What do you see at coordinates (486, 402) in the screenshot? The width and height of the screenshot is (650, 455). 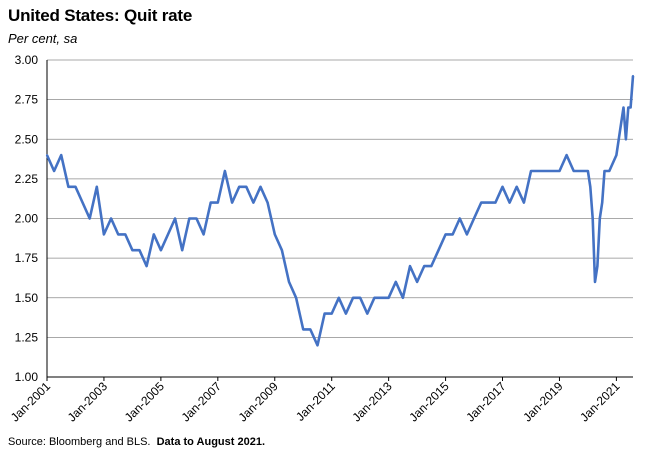 I see `x-tick-label: Jan-2017` at bounding box center [486, 402].